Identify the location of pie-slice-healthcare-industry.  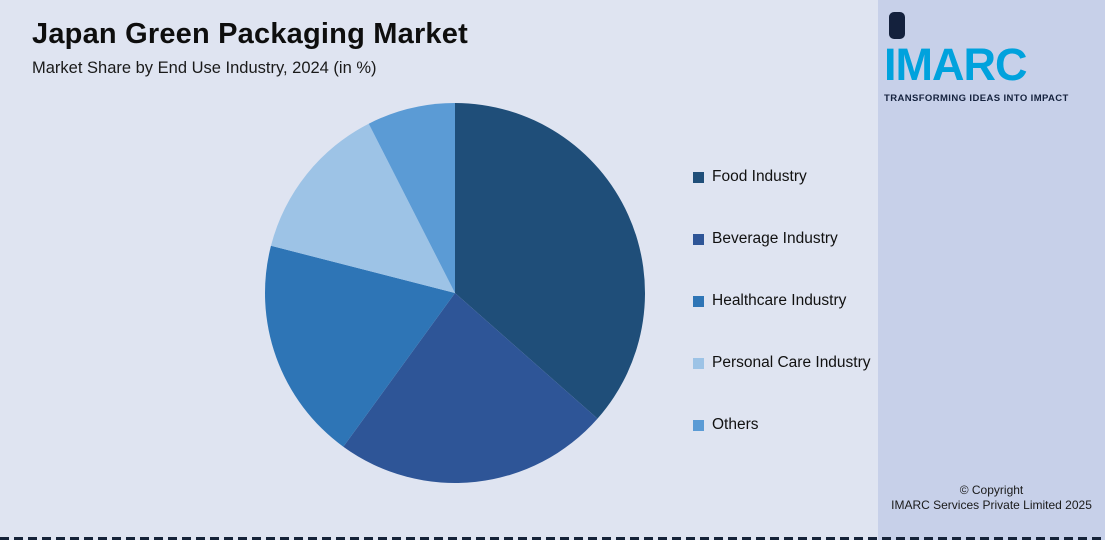
(360, 346).